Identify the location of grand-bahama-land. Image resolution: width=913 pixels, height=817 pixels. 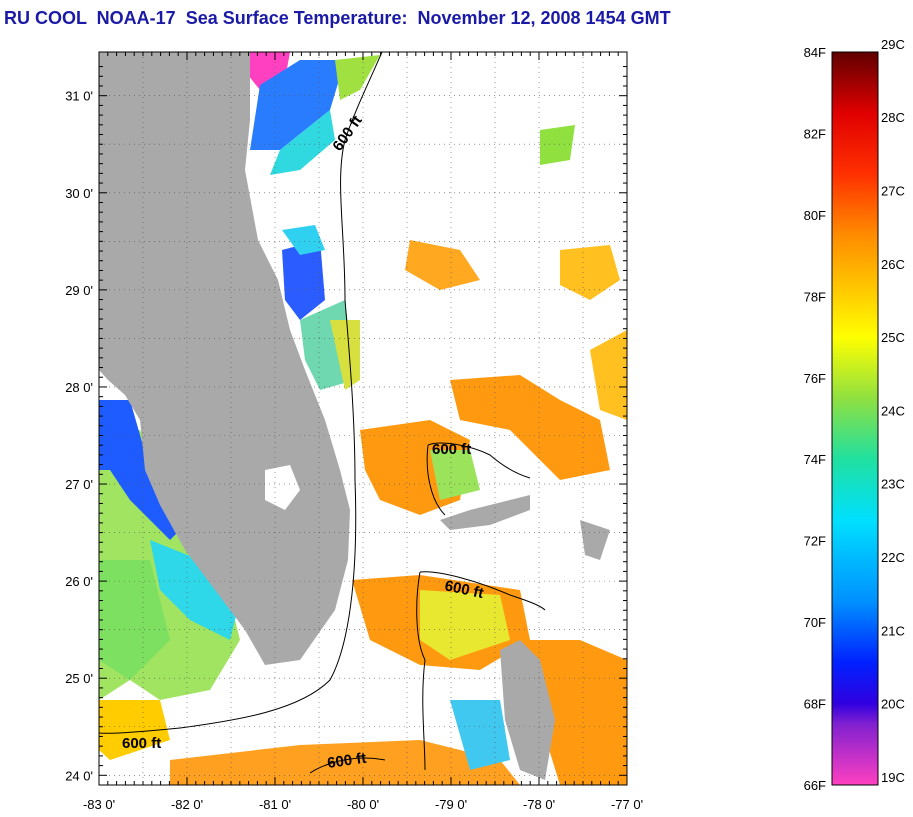
(485, 512).